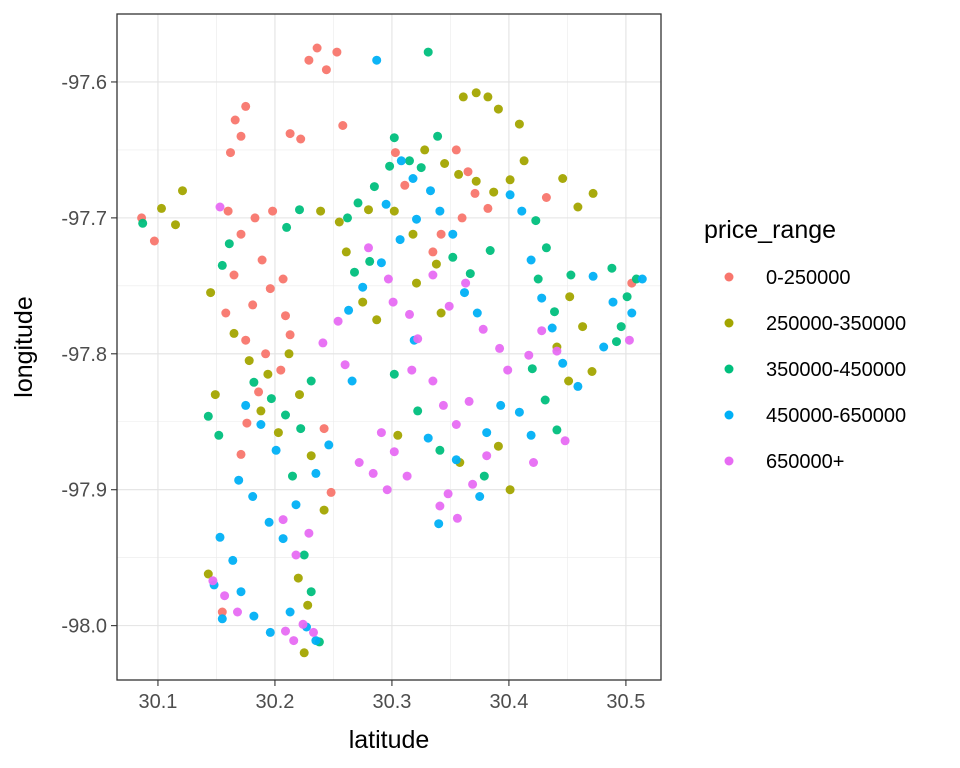  What do you see at coordinates (24, 346) in the screenshot?
I see `y-axis-title: longitude` at bounding box center [24, 346].